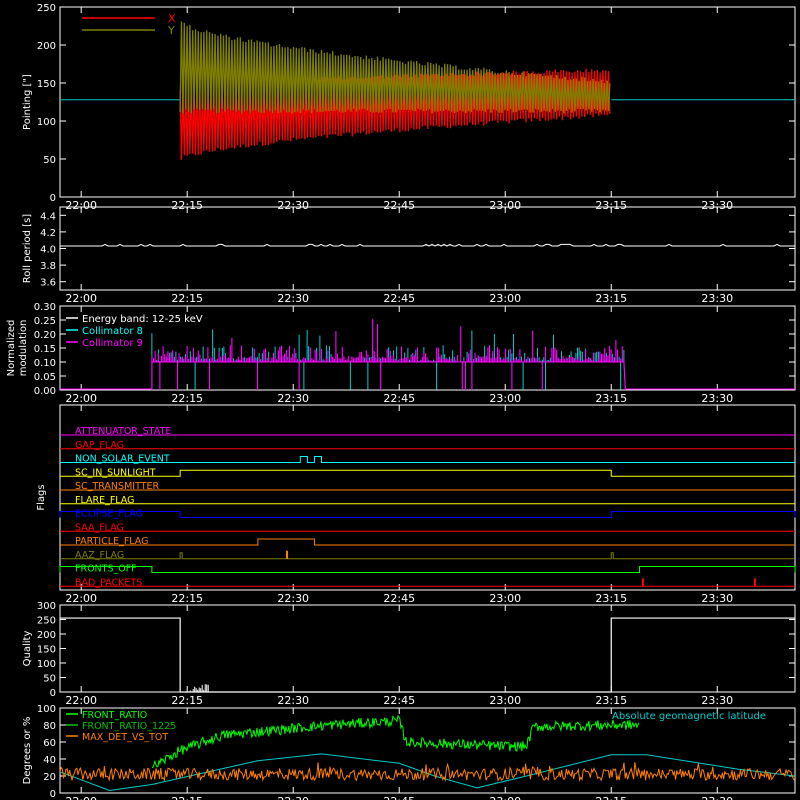  I want to click on modulation-ylabel-2: modulation, so click(23, 348).